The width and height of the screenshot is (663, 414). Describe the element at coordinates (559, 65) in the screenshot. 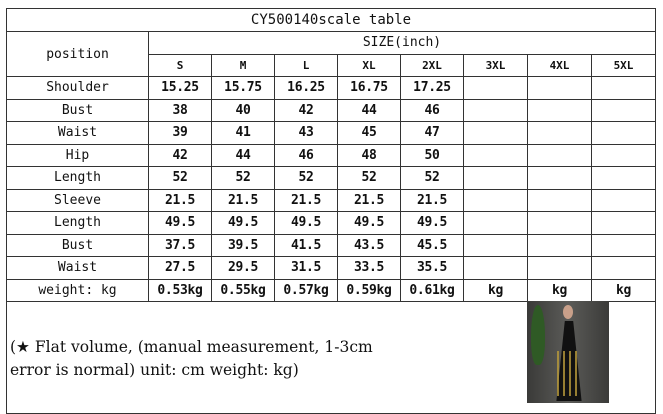

I see `size-col-header: 4XL` at that location.